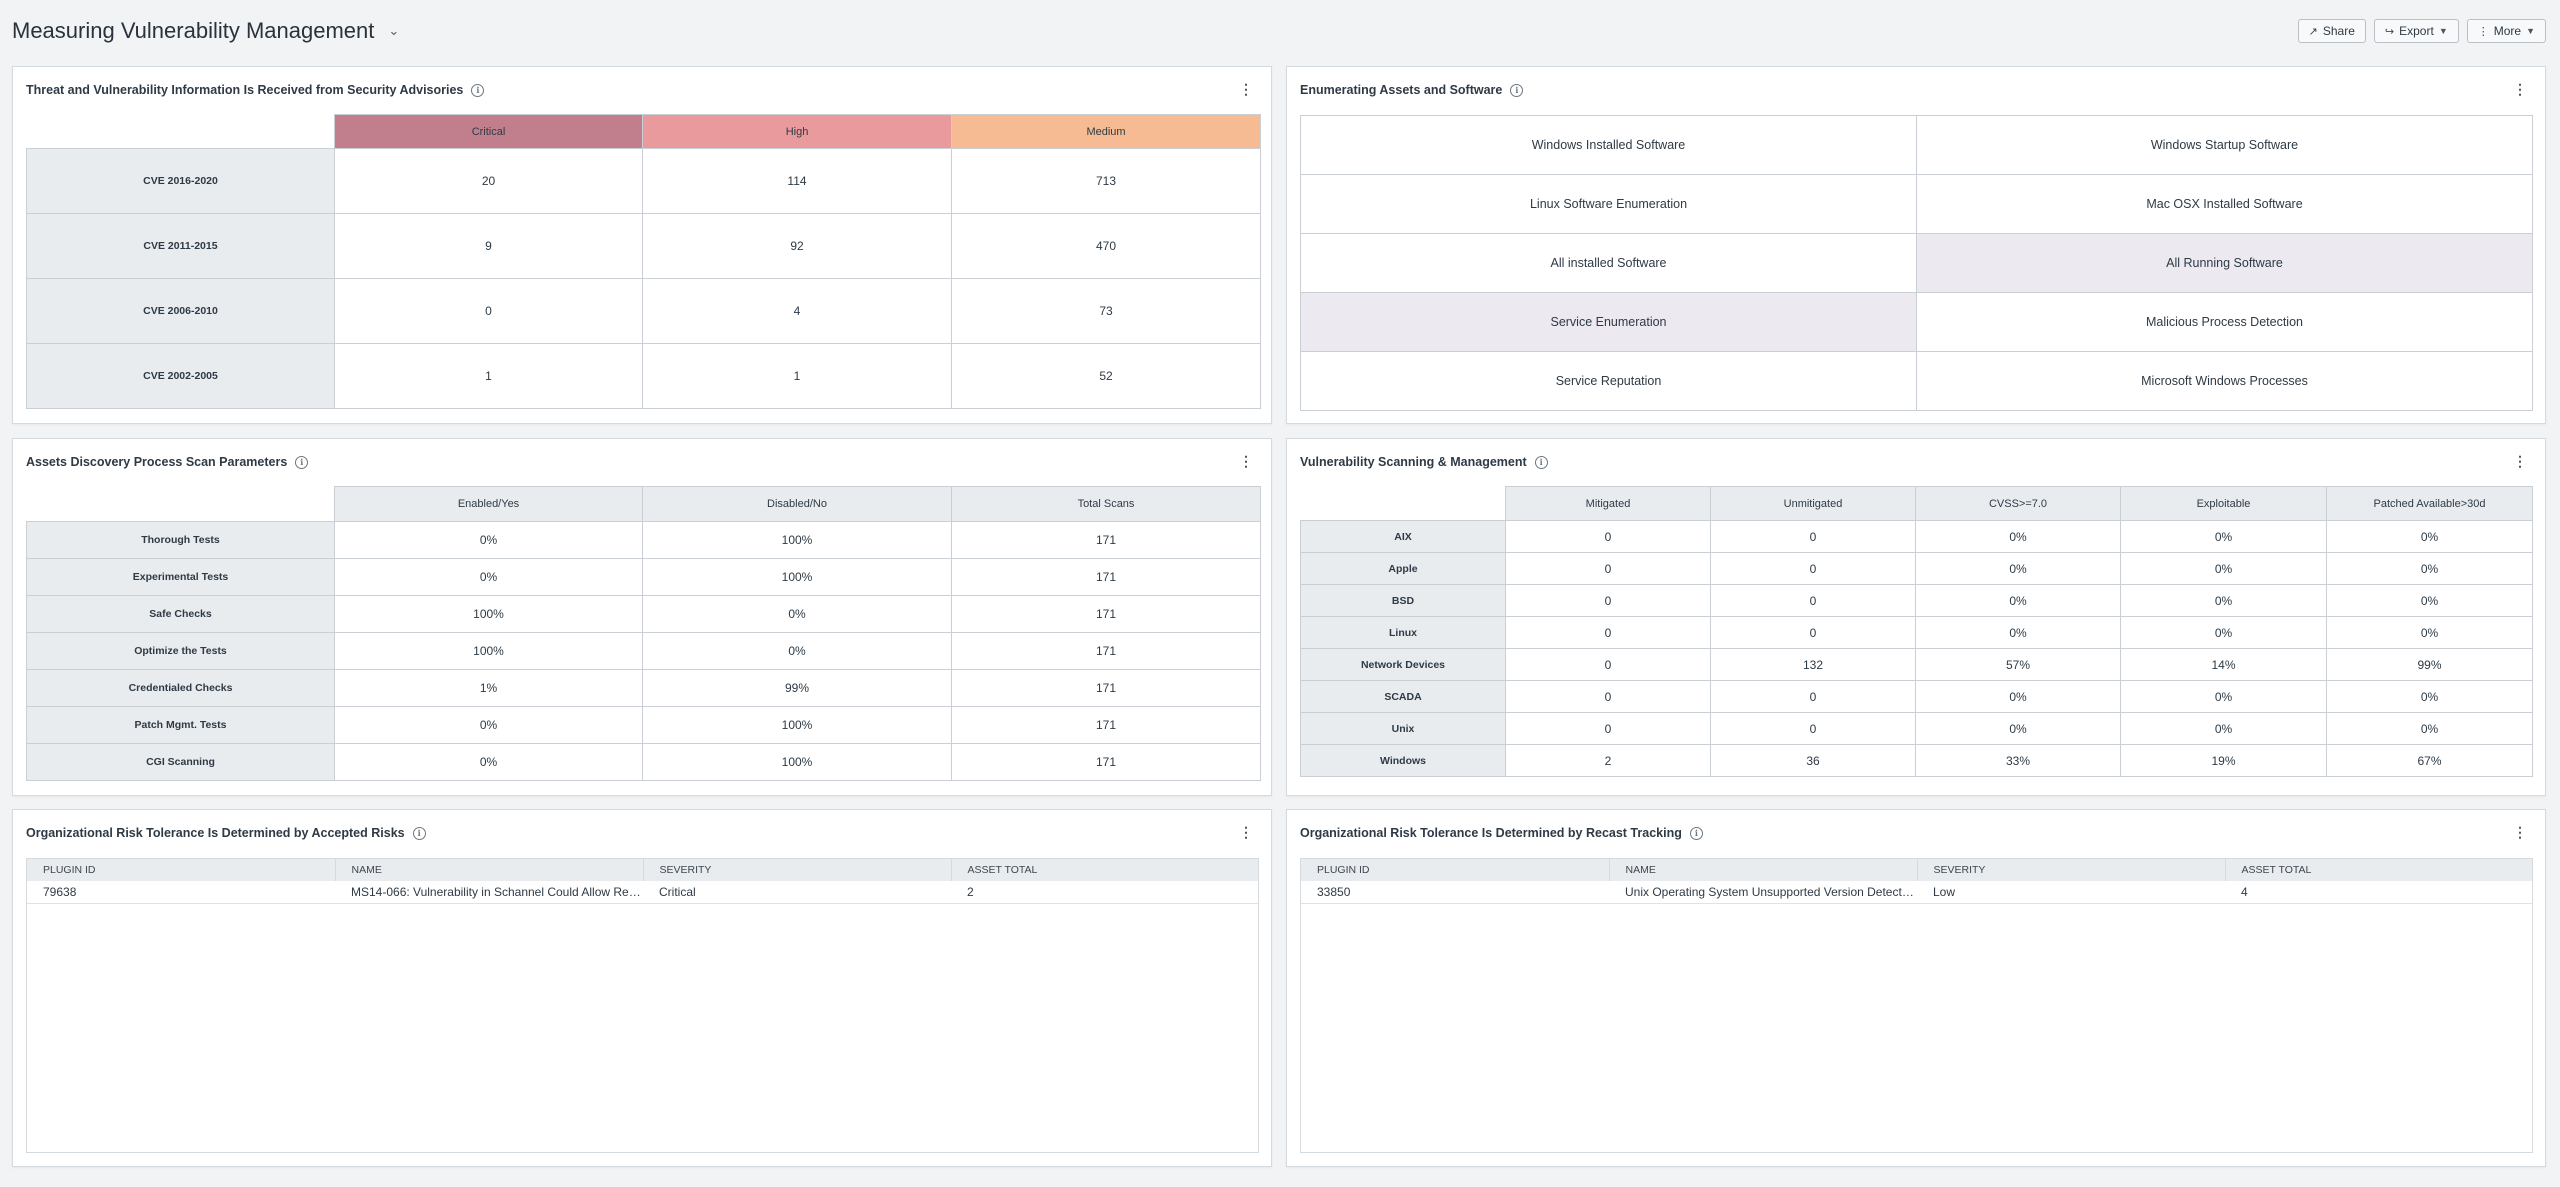 This screenshot has width=2560, height=1187. Describe the element at coordinates (1813, 503) in the screenshot. I see `column-header: Unmitigated` at that location.